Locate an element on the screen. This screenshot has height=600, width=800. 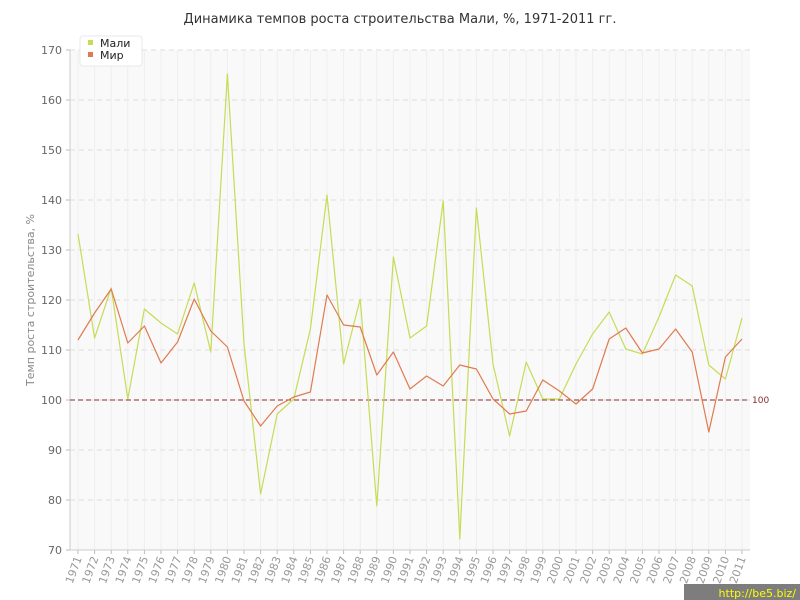
legend-label-mir: Мир is located at coordinates (112, 55).